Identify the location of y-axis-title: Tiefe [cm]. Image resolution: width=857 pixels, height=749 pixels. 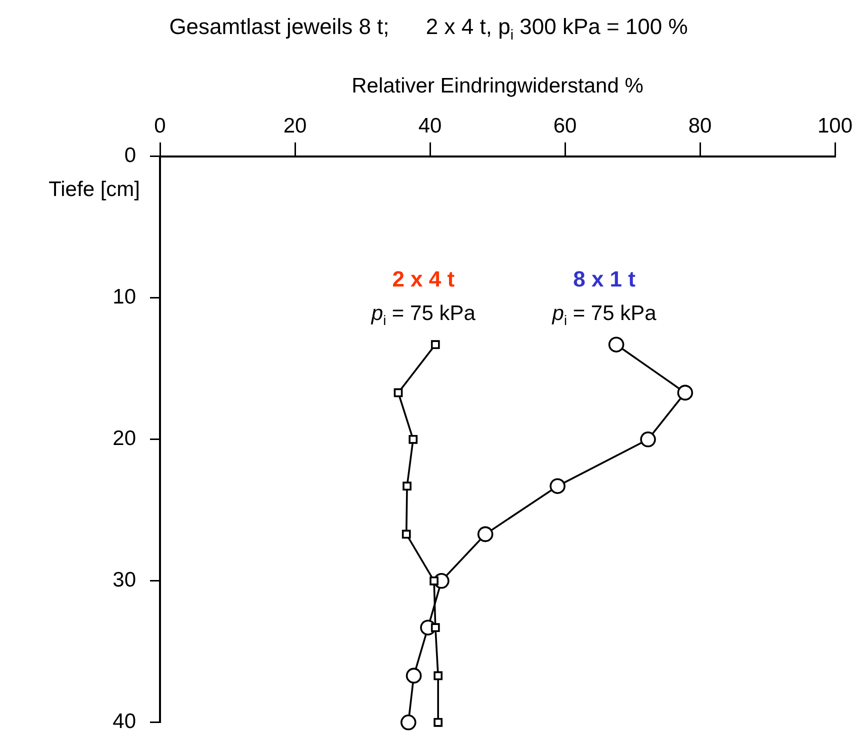
(94, 190).